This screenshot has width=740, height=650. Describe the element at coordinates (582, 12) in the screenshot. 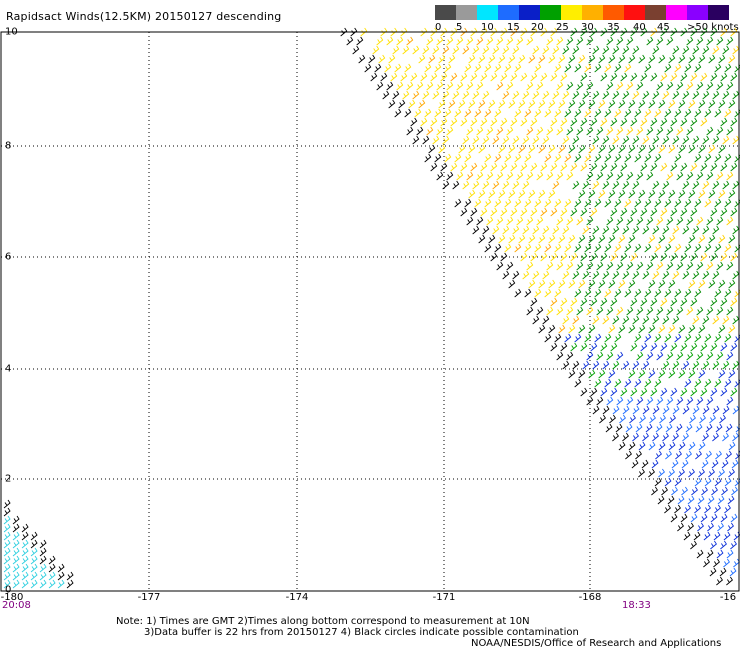

I see `legend-color-bar` at that location.